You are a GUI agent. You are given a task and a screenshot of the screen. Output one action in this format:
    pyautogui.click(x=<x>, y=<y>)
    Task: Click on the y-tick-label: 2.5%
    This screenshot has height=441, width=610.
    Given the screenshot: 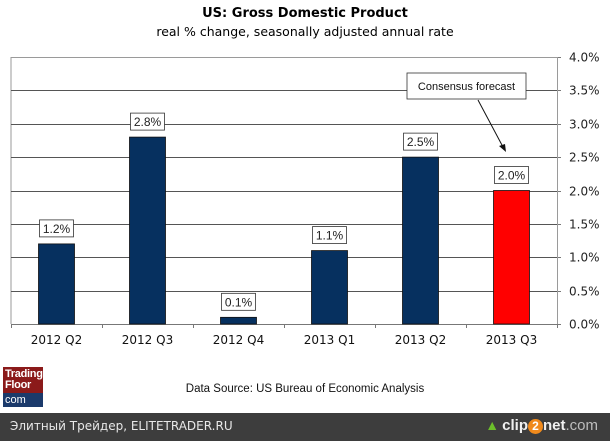 What is the action you would take?
    pyautogui.click(x=584, y=158)
    